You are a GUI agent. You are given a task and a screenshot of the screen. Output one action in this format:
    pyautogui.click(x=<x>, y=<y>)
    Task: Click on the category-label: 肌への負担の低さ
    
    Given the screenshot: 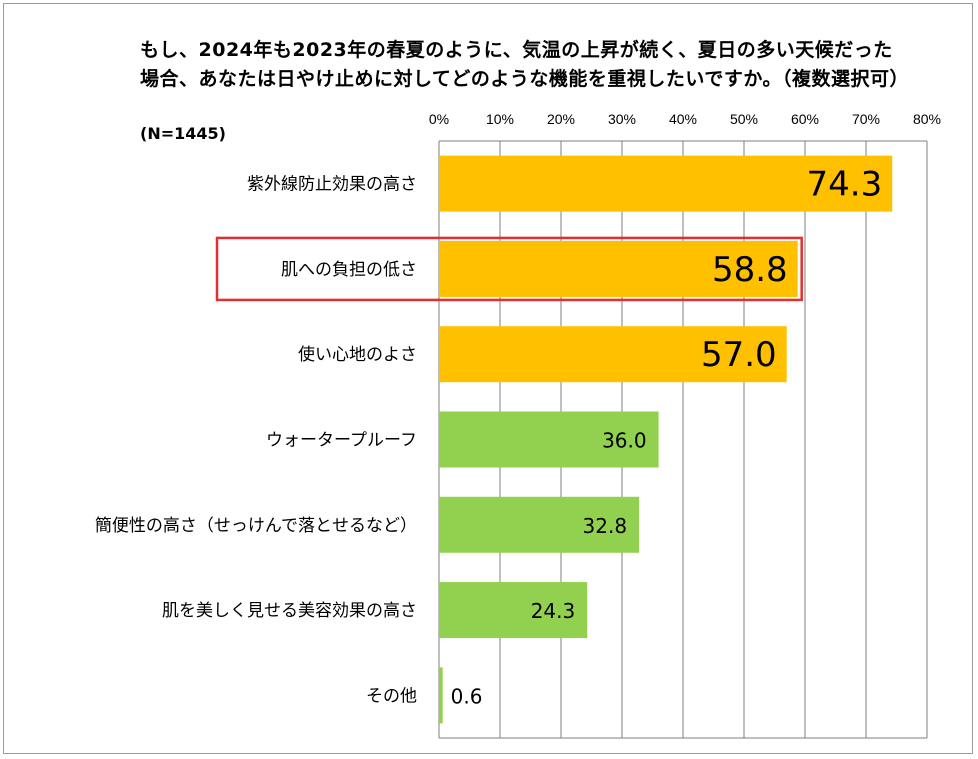 What is the action you would take?
    pyautogui.click(x=349, y=270)
    